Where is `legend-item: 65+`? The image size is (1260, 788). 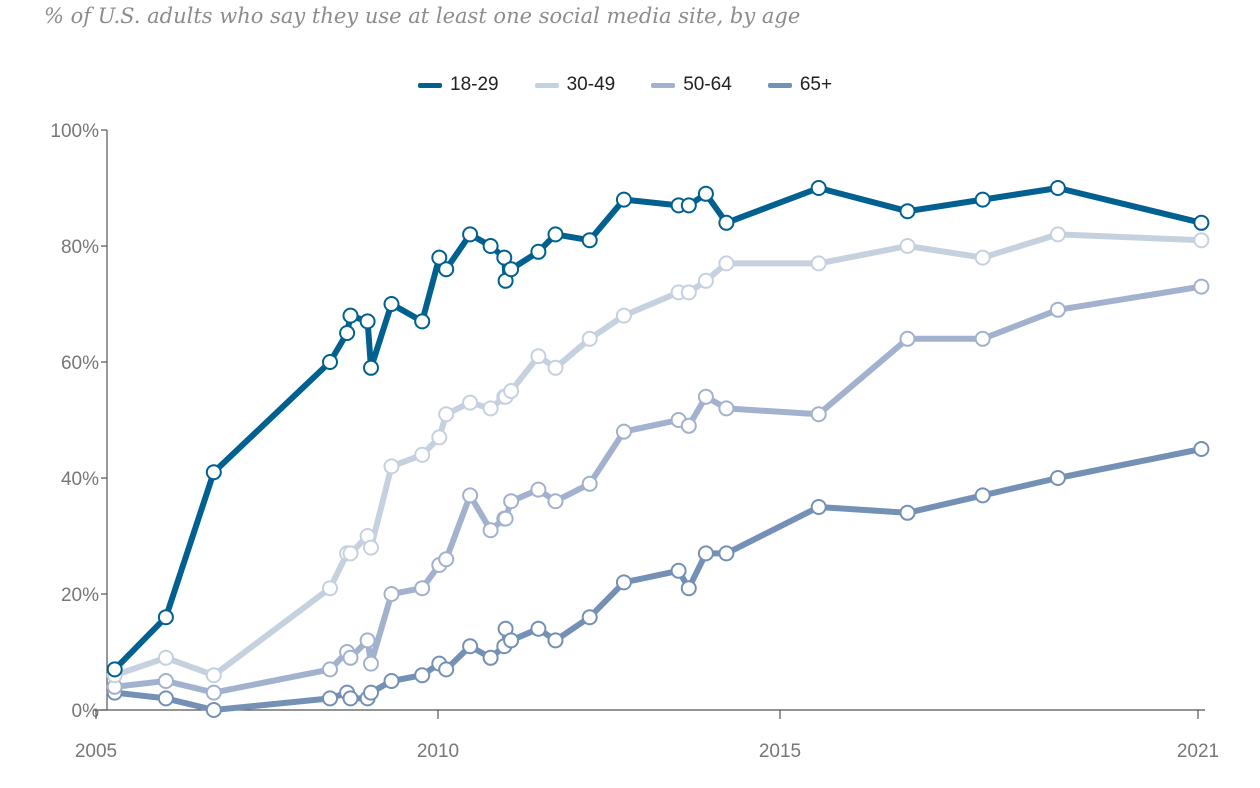
legend-item: 65+ is located at coordinates (800, 85).